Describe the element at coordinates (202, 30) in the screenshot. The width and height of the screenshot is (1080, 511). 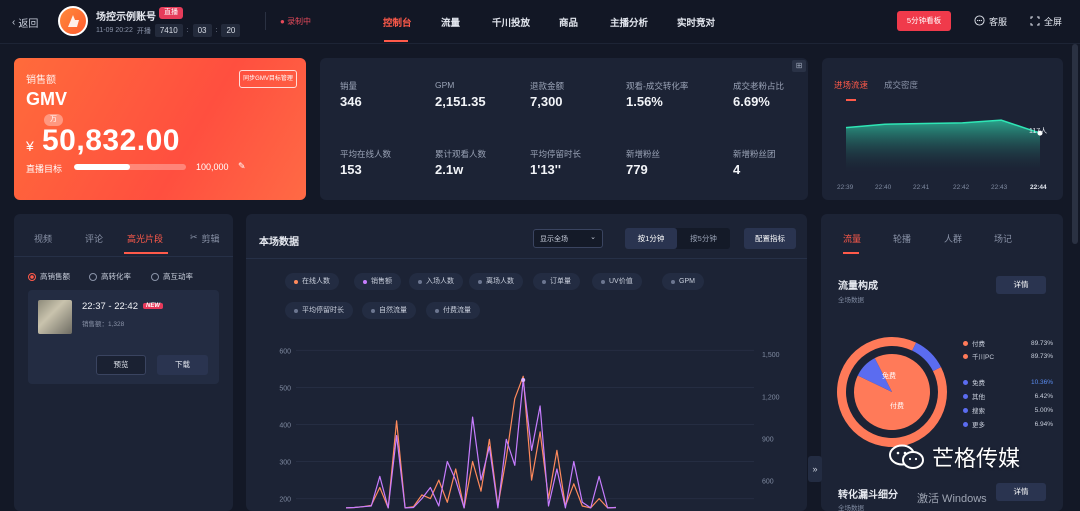
I see `timer-minutes: 03` at that location.